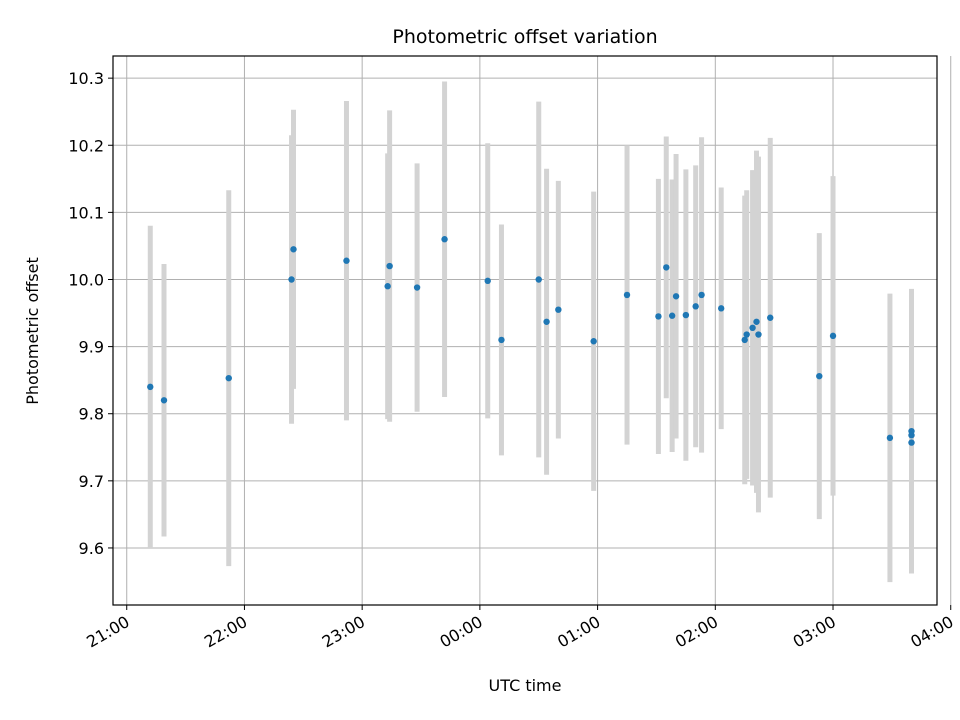 Image resolution: width=960 pixels, height=720 pixels. What do you see at coordinates (86, 212) in the screenshot?
I see `y-tick-label: 10.1` at bounding box center [86, 212].